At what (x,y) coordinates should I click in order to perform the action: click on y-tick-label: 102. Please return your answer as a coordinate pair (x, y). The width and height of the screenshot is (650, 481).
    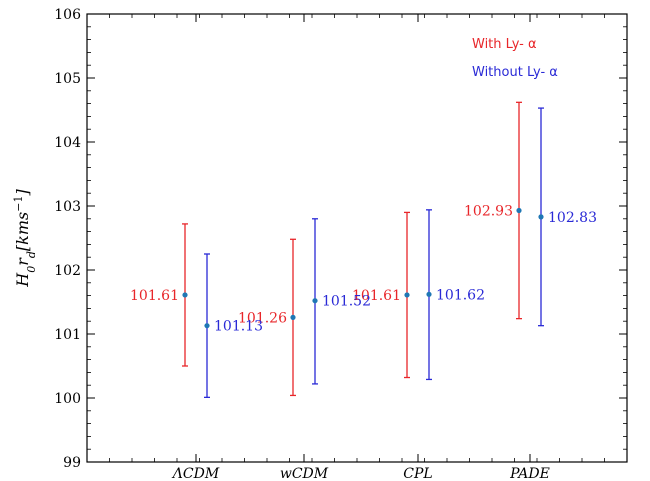
    Looking at the image, I should click on (67, 271).